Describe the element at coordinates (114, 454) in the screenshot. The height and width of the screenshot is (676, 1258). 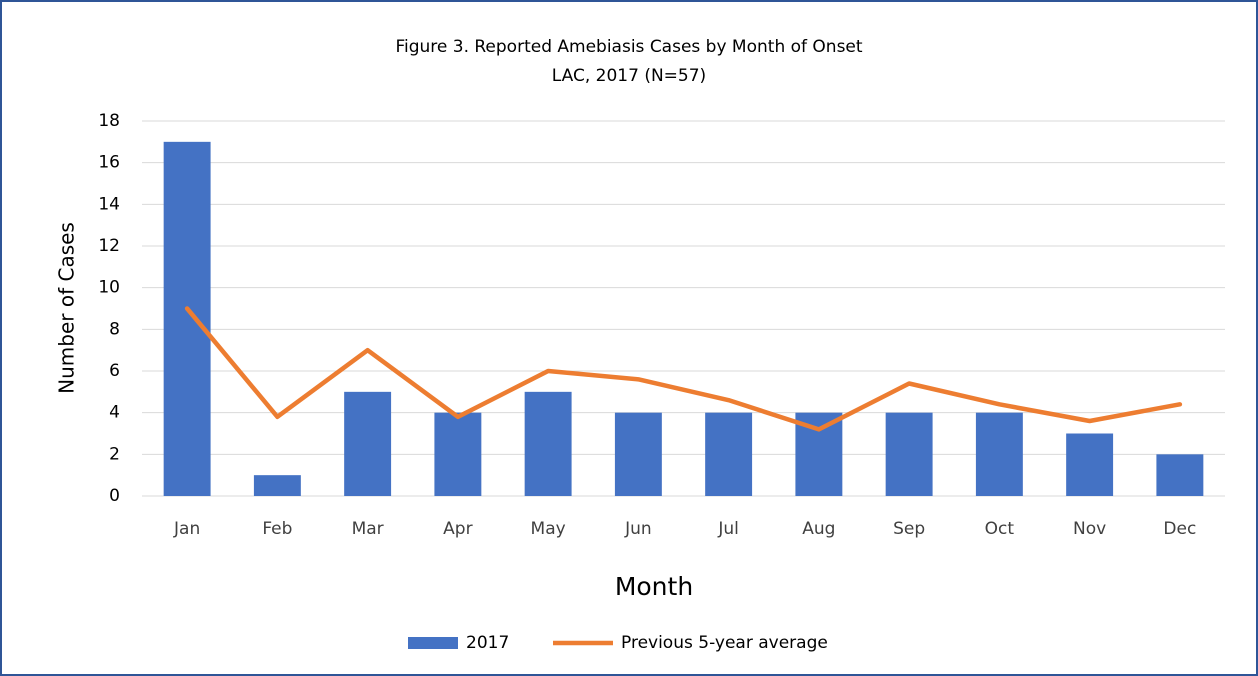
I see `y-tick-label: 2` at that location.